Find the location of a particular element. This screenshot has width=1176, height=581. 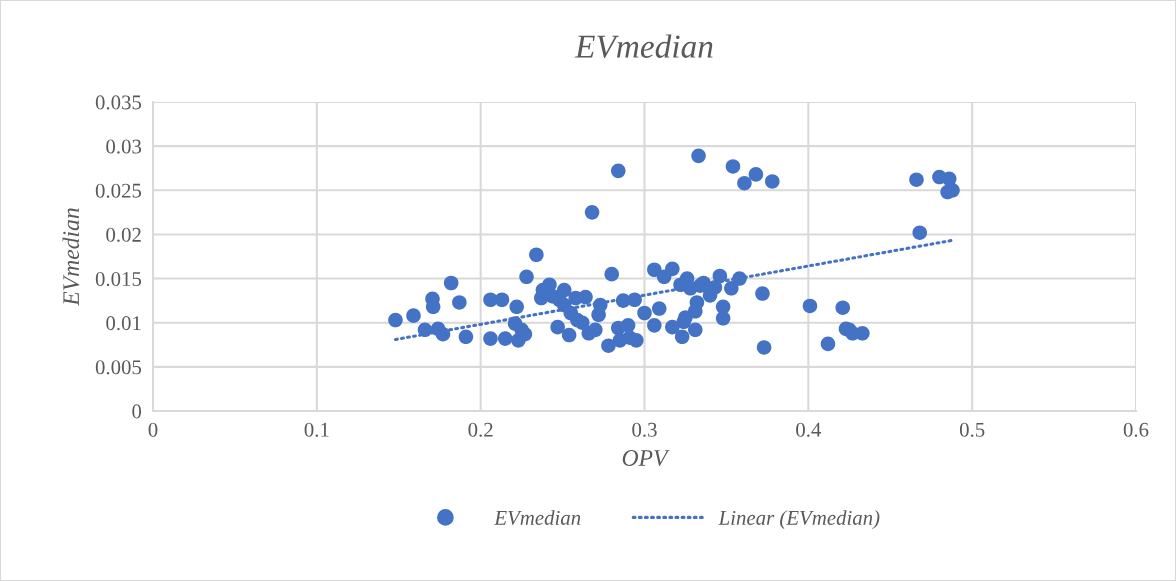

x-tick-label: 0 is located at coordinates (153, 429).